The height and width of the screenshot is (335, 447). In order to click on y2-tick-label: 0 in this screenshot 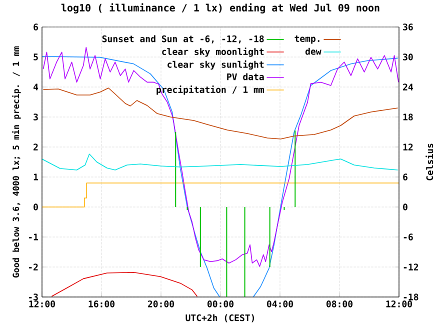, I will do `click(405, 207)`.